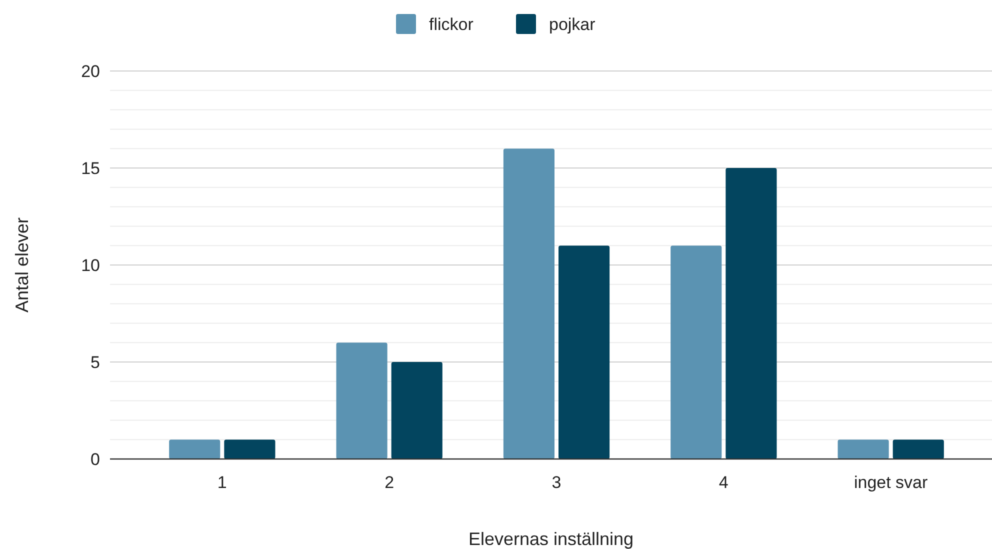  What do you see at coordinates (90, 168) in the screenshot?
I see `y-tick-label: 15` at bounding box center [90, 168].